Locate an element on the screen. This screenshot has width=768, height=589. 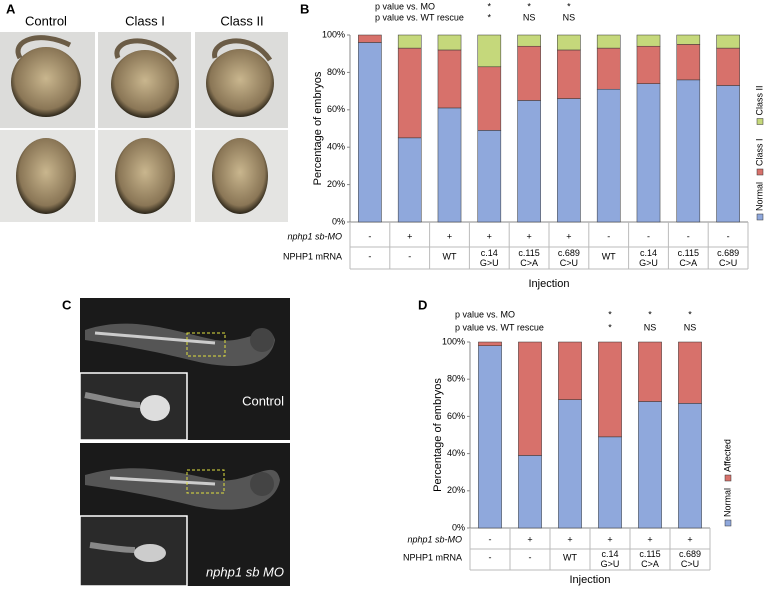
y-tick-label: 0% is located at coordinates (338, 221).